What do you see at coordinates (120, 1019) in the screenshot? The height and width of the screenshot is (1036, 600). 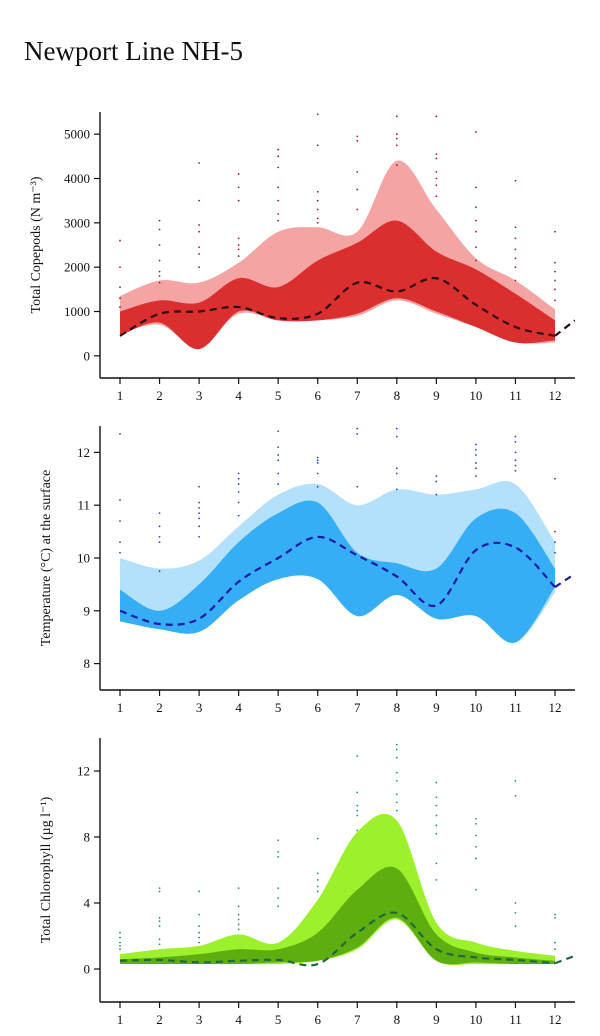 I see `chlorophyll-x-tick-label: 1` at bounding box center [120, 1019].